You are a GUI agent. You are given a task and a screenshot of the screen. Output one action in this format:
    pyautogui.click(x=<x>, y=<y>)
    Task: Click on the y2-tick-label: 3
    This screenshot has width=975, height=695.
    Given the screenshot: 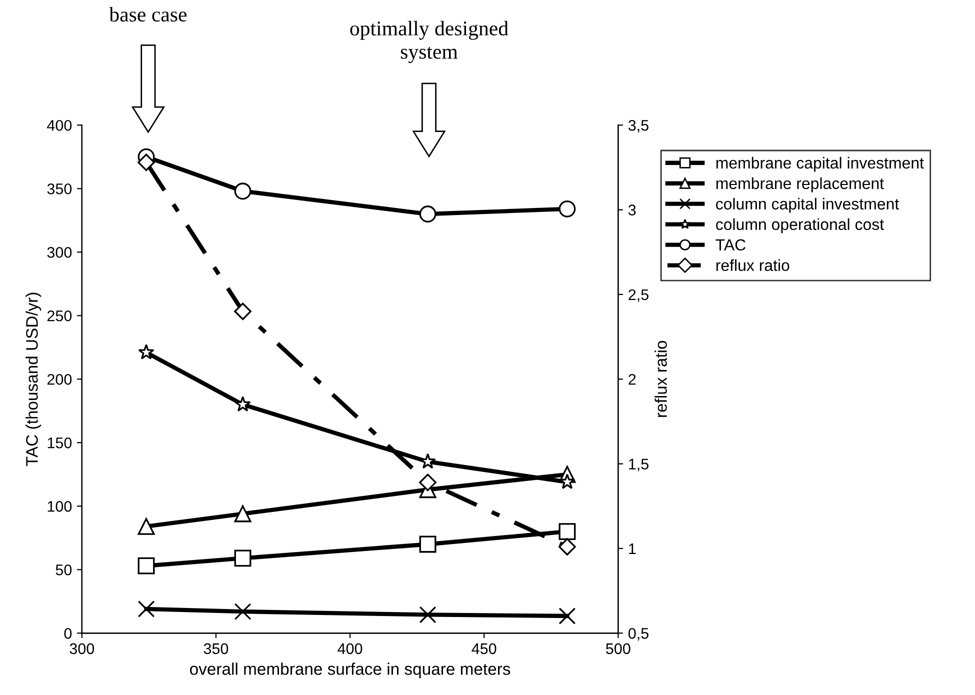 What is the action you would take?
    pyautogui.click(x=632, y=210)
    